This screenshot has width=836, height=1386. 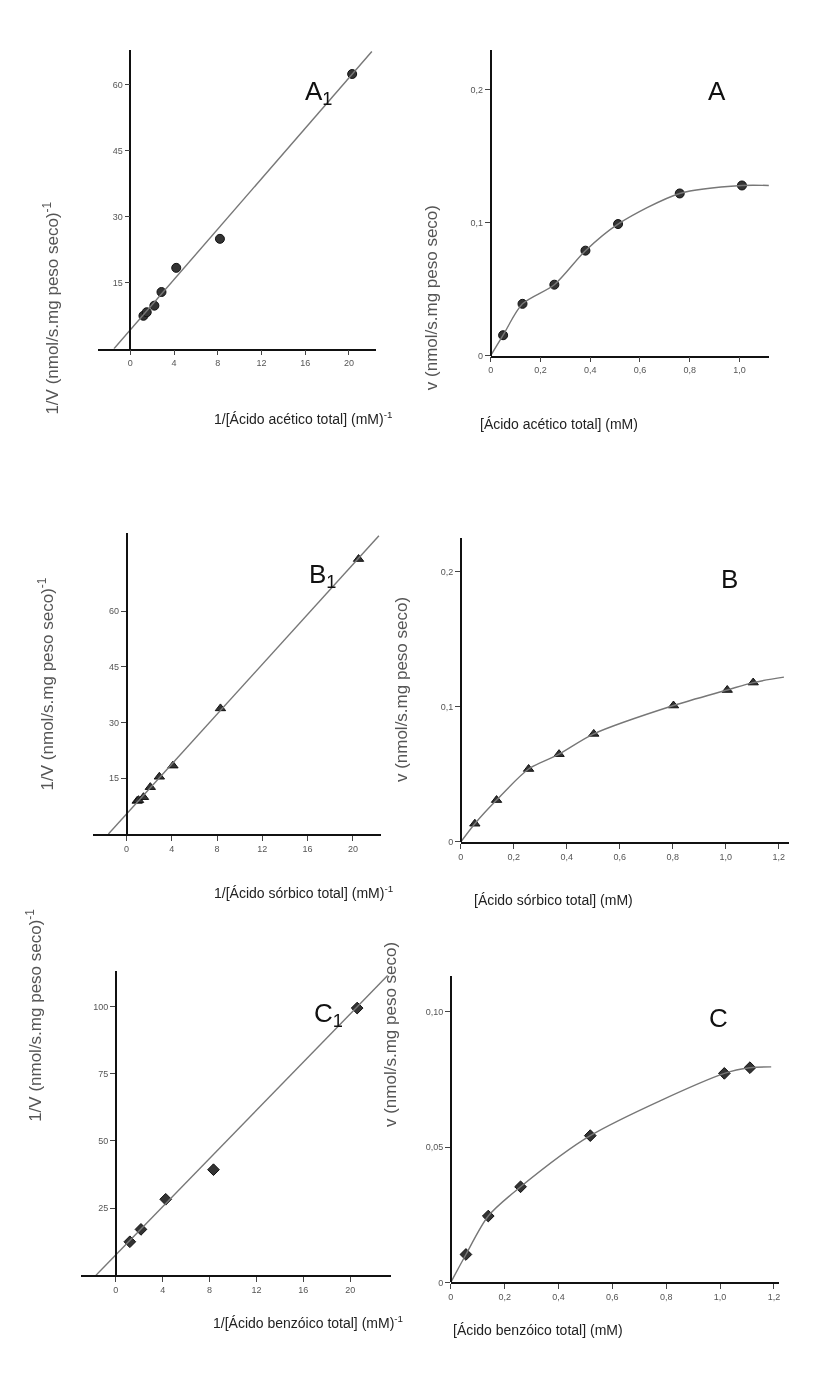 I want to click on text: B, so click(x=730, y=579).